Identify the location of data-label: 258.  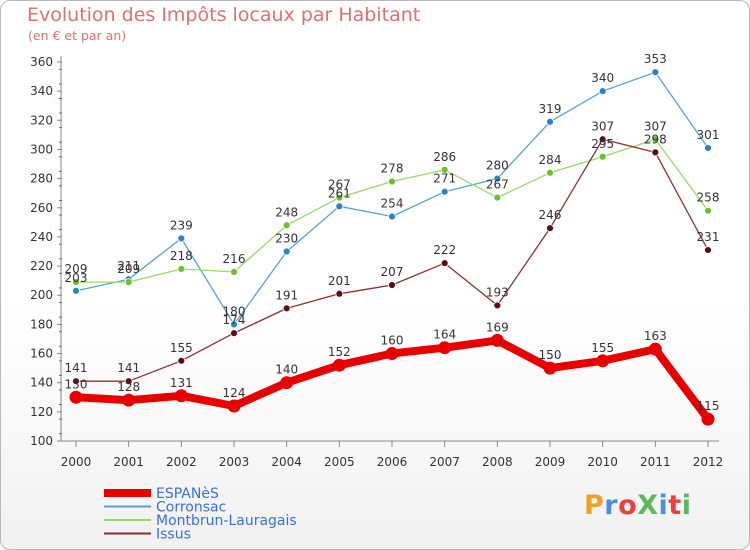
(708, 198).